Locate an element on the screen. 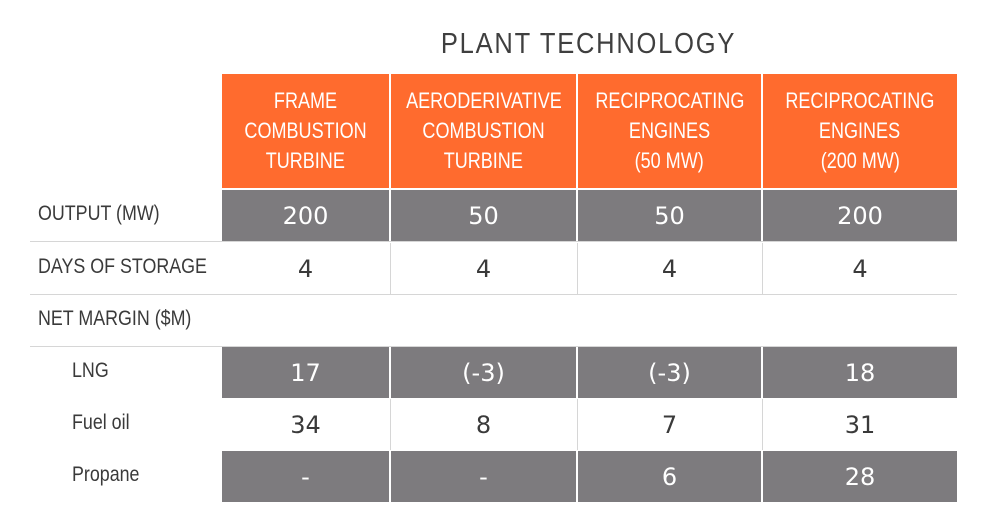  table-cell: 7 is located at coordinates (669, 424).